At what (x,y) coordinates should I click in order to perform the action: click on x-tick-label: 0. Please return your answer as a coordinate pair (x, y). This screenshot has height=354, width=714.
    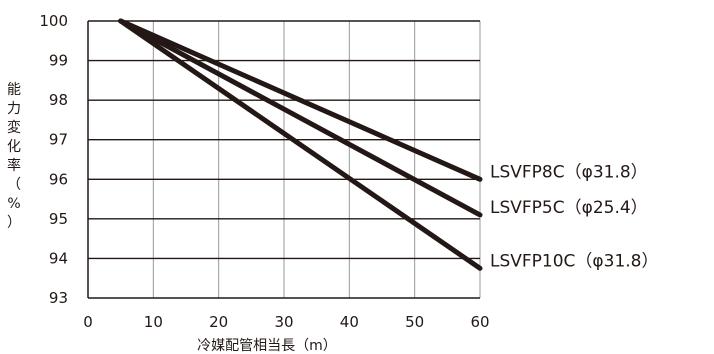
    Looking at the image, I should click on (88, 322).